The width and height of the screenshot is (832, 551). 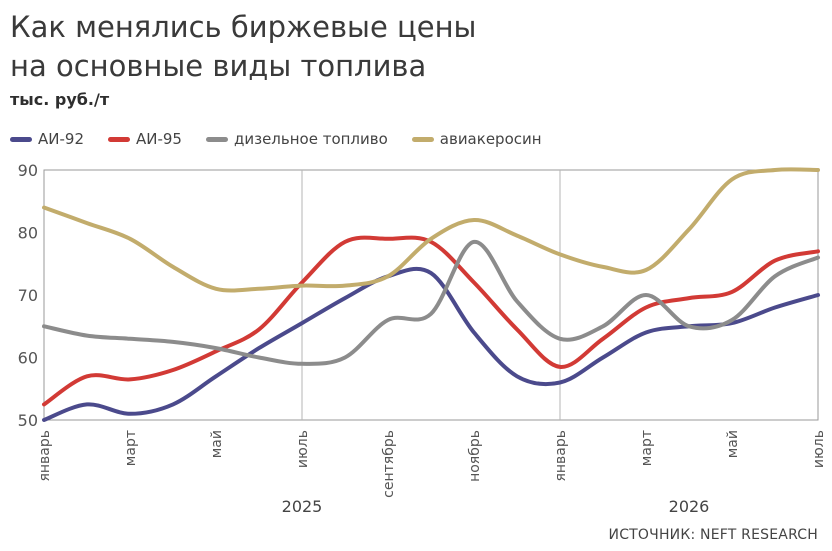 What do you see at coordinates (310, 139) in the screenshot?
I see `legend-label: дизельное топливо` at bounding box center [310, 139].